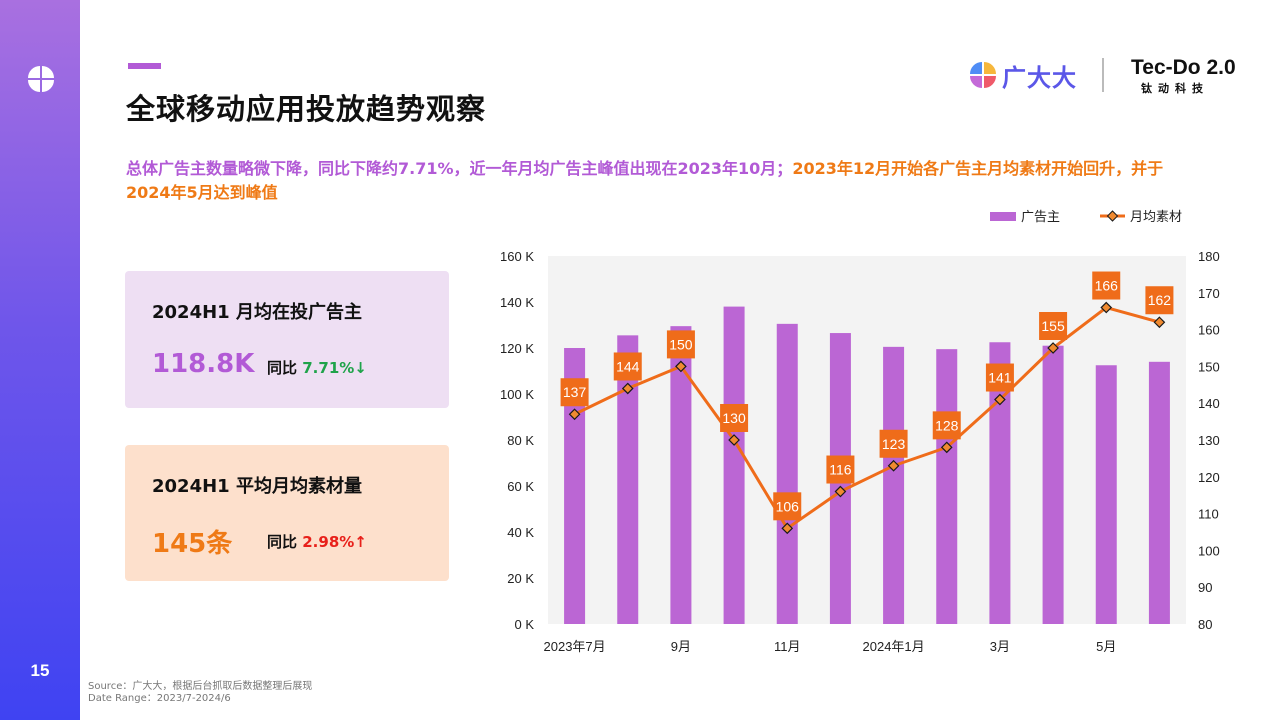 This screenshot has height=720, width=1280. What do you see at coordinates (41, 79) in the screenshot?
I see `brand-logo-icon` at bounding box center [41, 79].